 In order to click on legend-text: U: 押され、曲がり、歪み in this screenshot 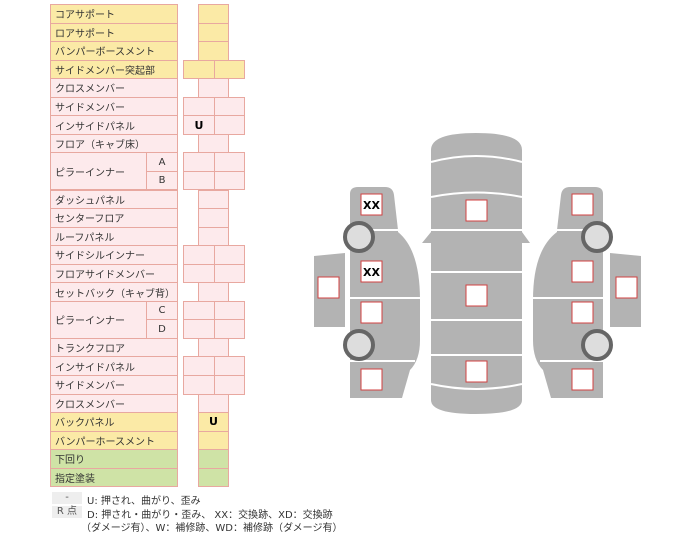, I will do `click(144, 501)`.